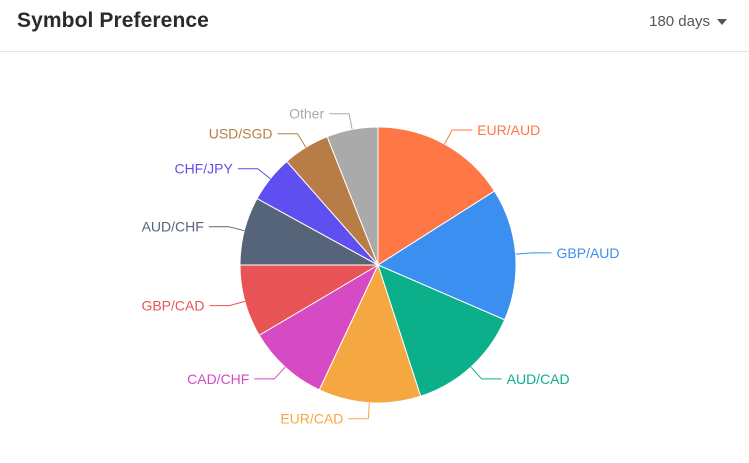 The image size is (749, 463). What do you see at coordinates (679, 21) in the screenshot?
I see `time-range-label: 180 days` at bounding box center [679, 21].